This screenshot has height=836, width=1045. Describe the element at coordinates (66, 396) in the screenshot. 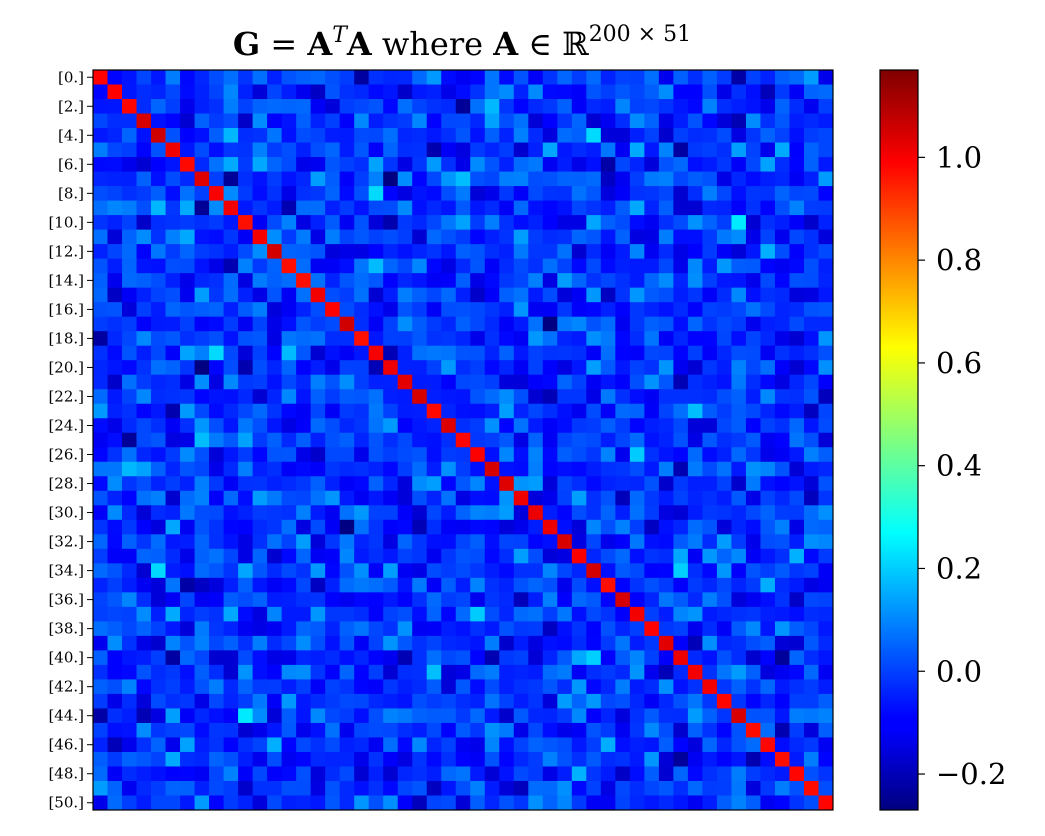

I see `y-tick-label: [22.]` at that location.